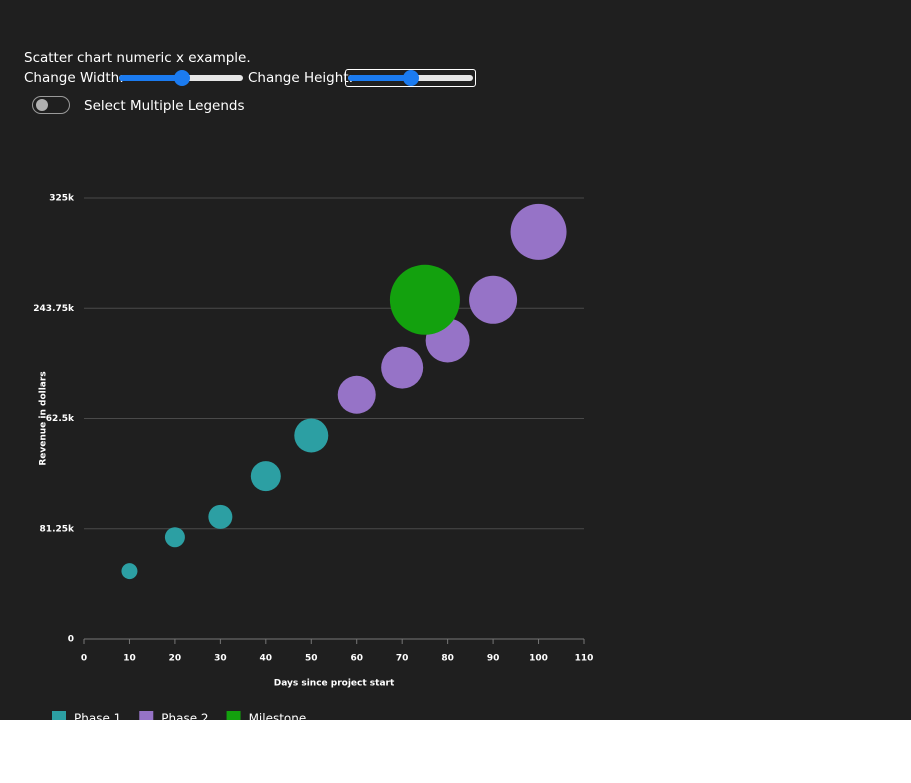 The image size is (911, 783). What do you see at coordinates (137, 58) in the screenshot?
I see `description: Scatter chart numeric x example.` at bounding box center [137, 58].